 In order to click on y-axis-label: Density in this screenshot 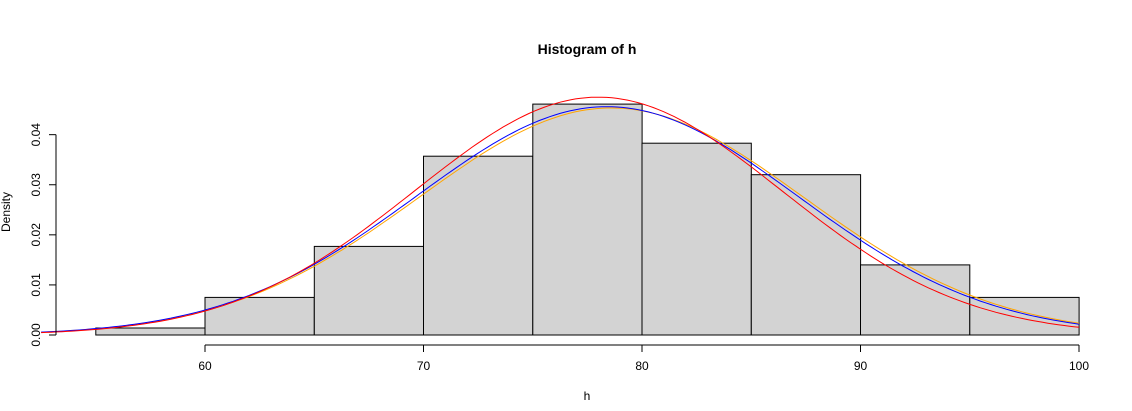, I will do `click(6, 212)`.